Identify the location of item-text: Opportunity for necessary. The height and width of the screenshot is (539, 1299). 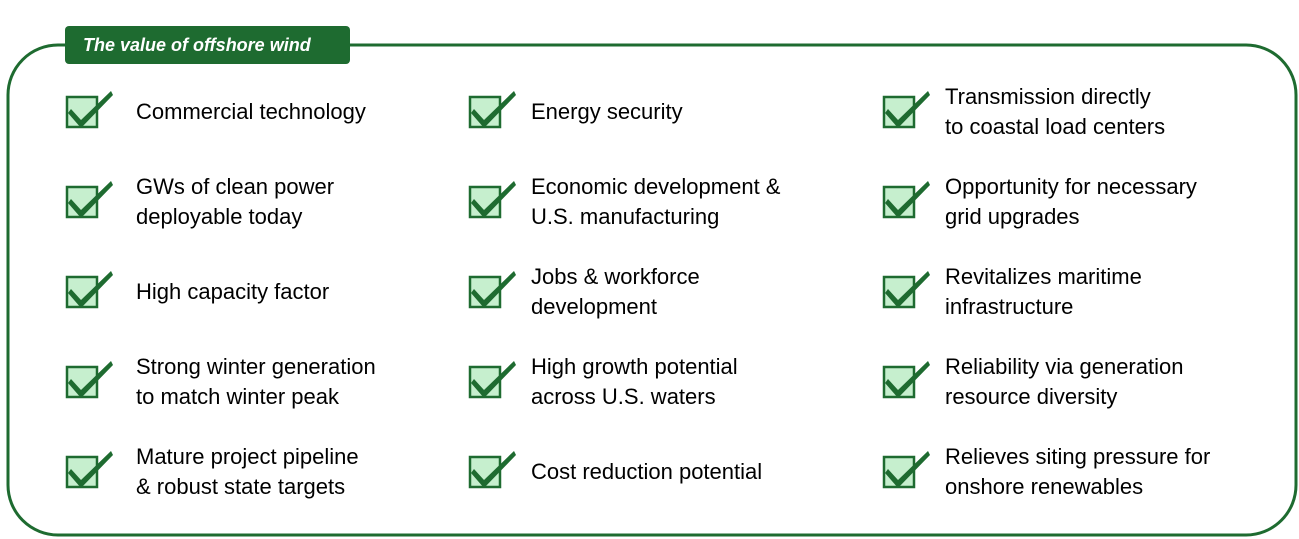
(1071, 186).